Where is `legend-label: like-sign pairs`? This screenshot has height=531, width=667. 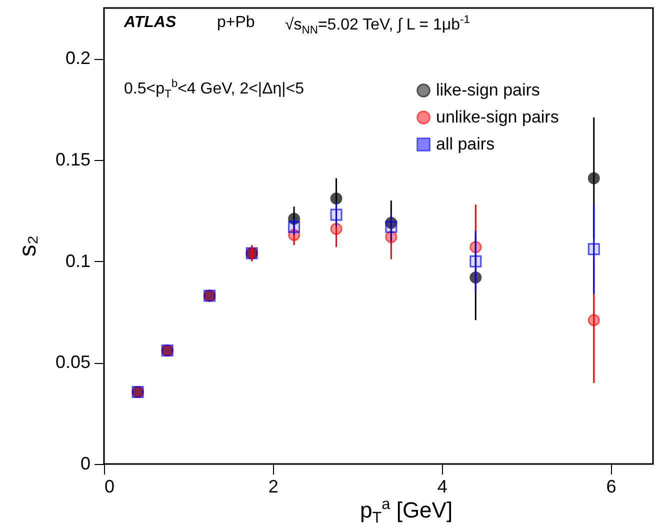
legend-label: like-sign pairs is located at coordinates (488, 90).